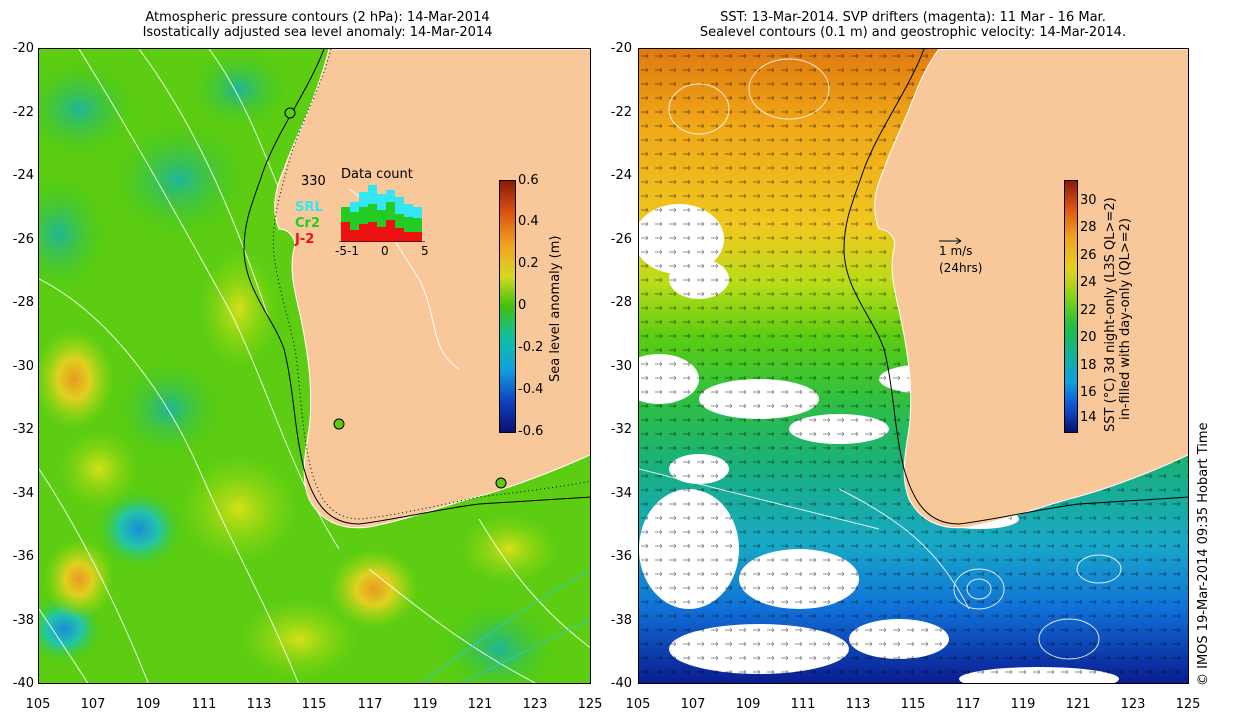  Describe the element at coordinates (621, 620) in the screenshot. I see `right-ytick-9: -38` at that location.